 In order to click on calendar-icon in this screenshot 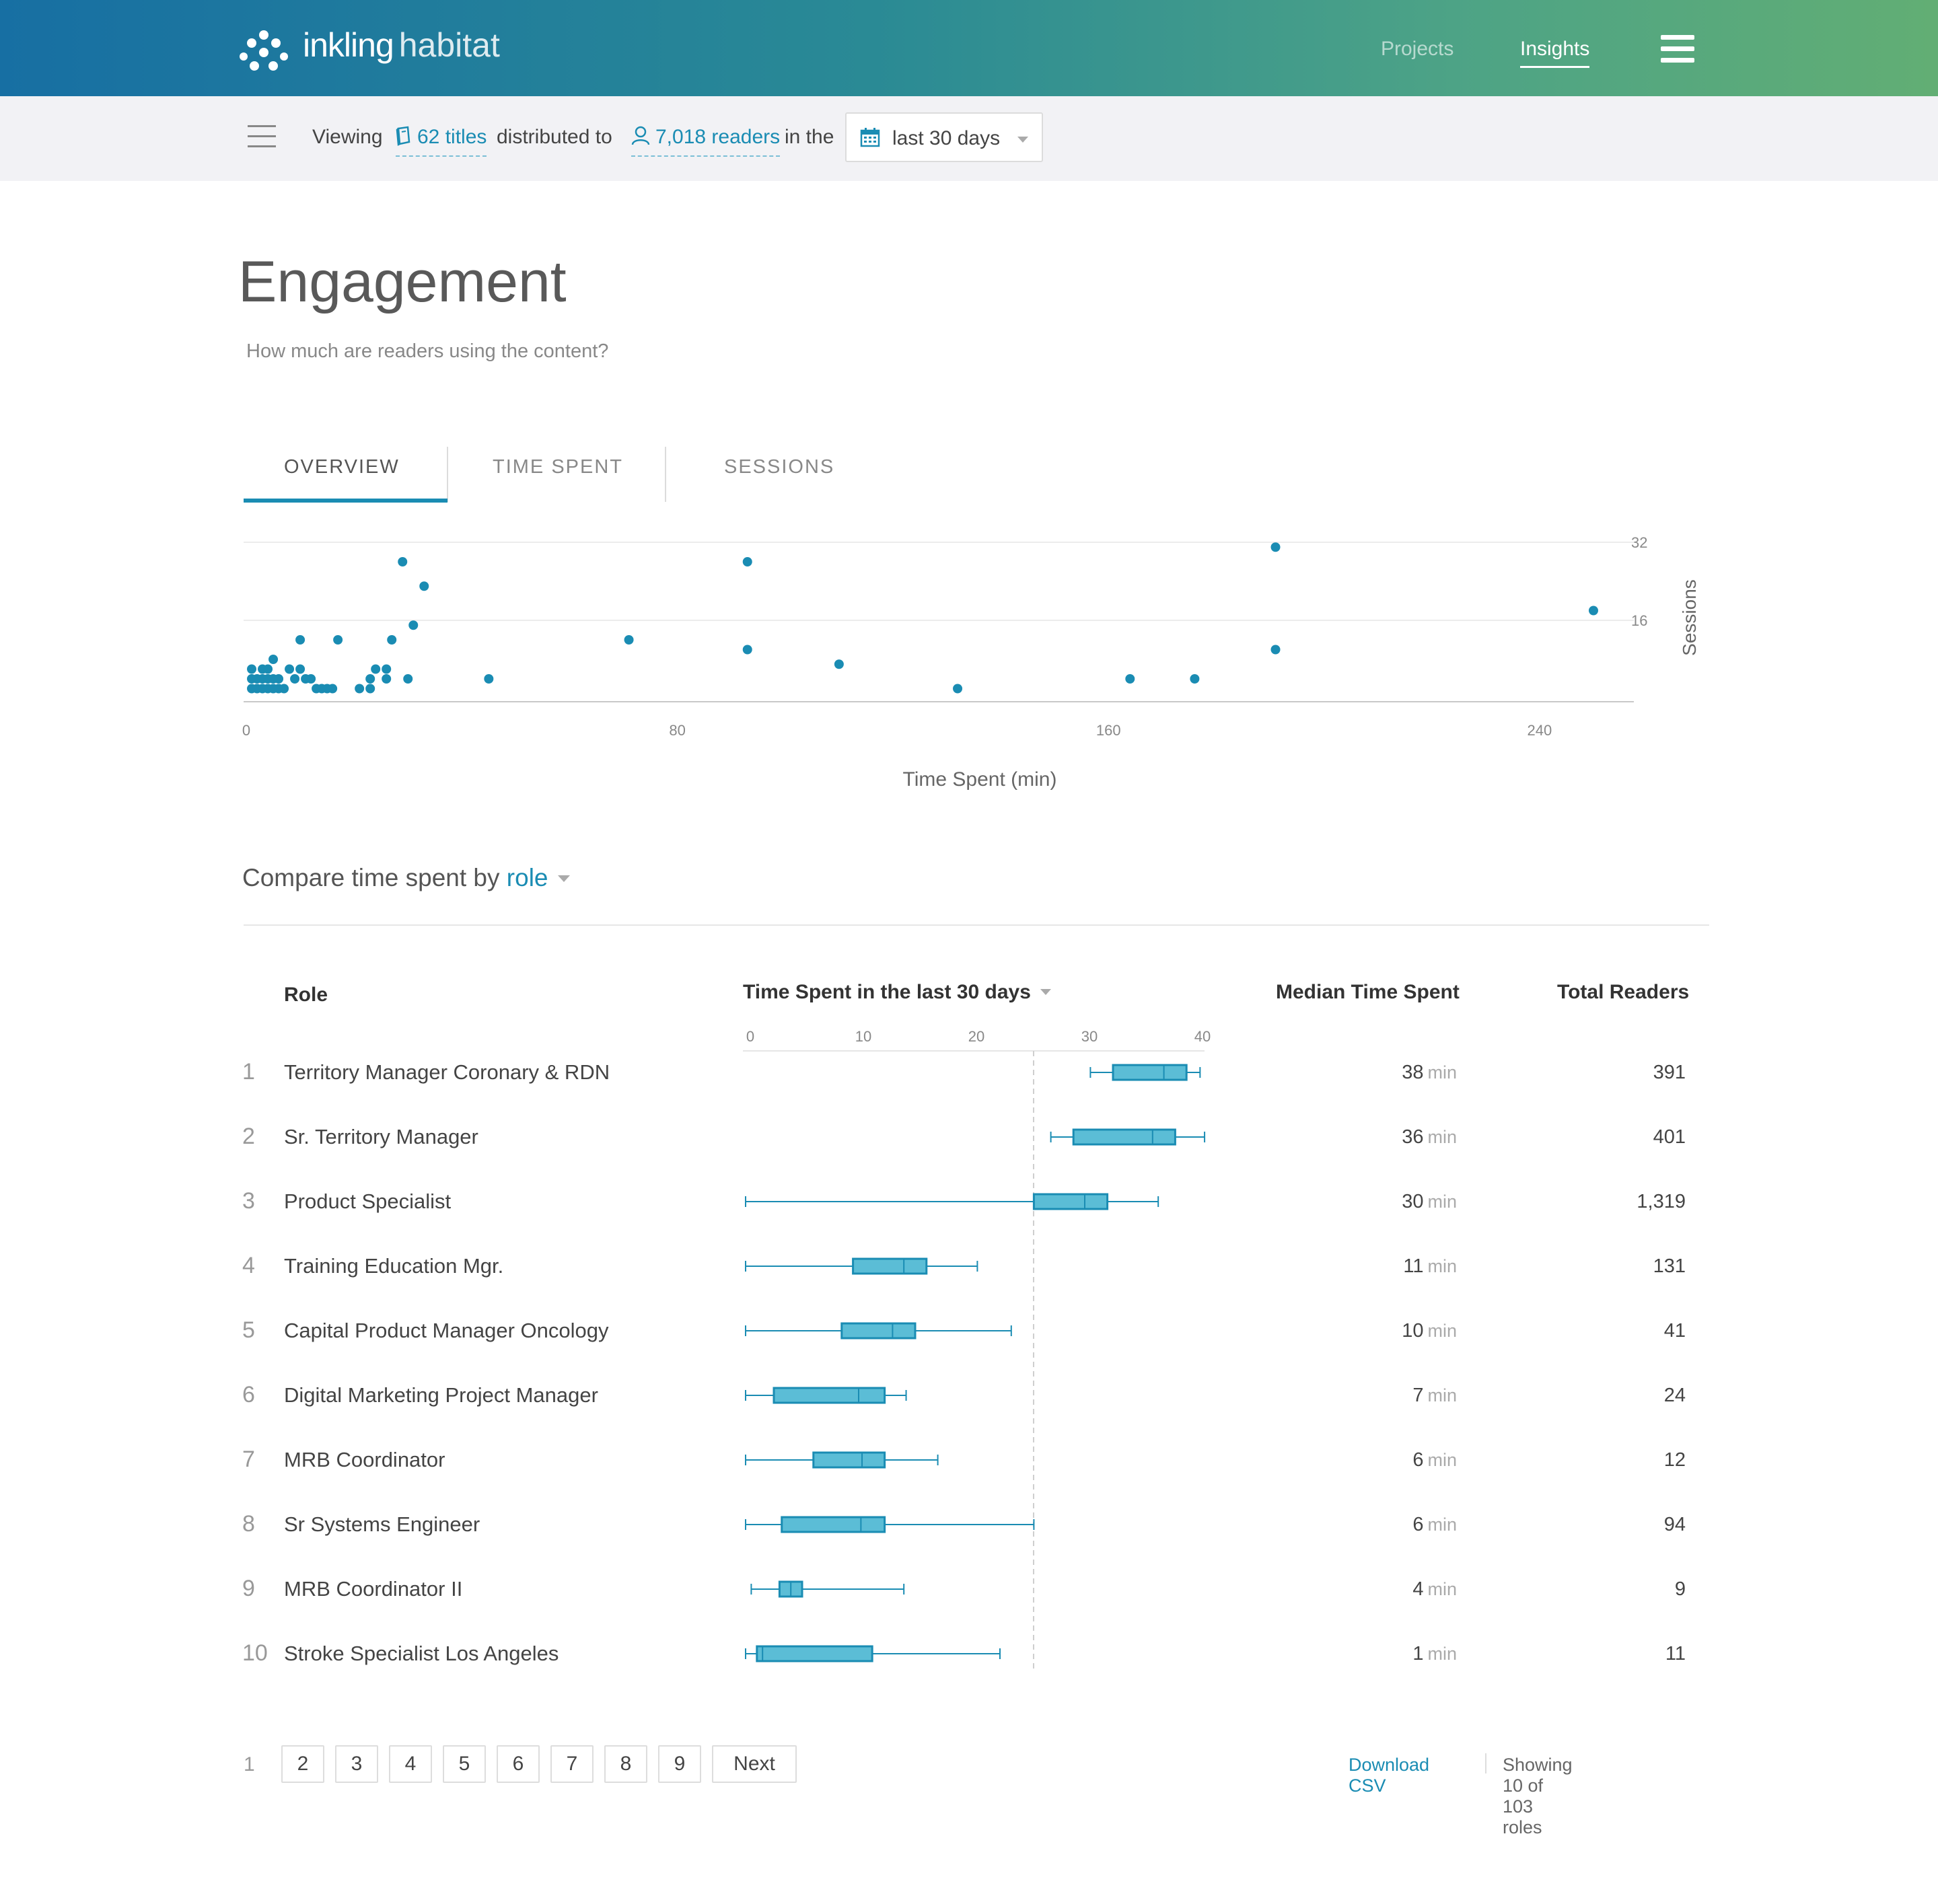, I will do `click(870, 137)`.